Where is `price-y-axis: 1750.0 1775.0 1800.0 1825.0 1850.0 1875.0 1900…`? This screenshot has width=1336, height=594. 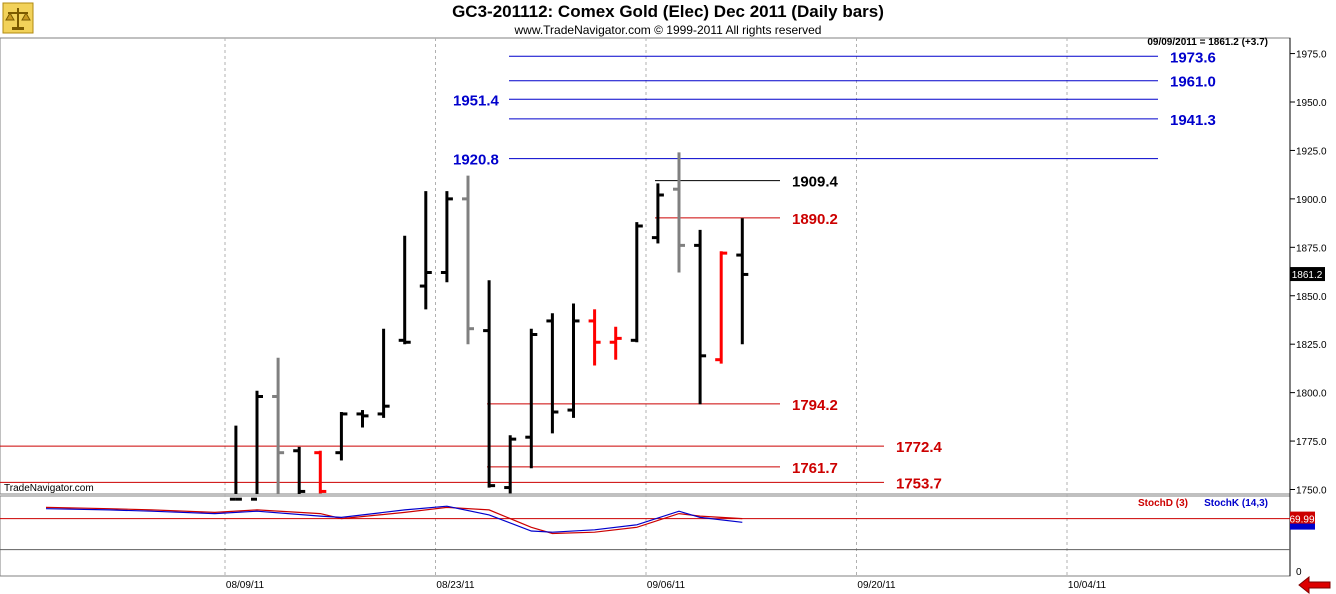
price-y-axis: 1750.0 1775.0 1800.0 1825.0 1850.0 1875.0 1900… is located at coordinates (1308, 273).